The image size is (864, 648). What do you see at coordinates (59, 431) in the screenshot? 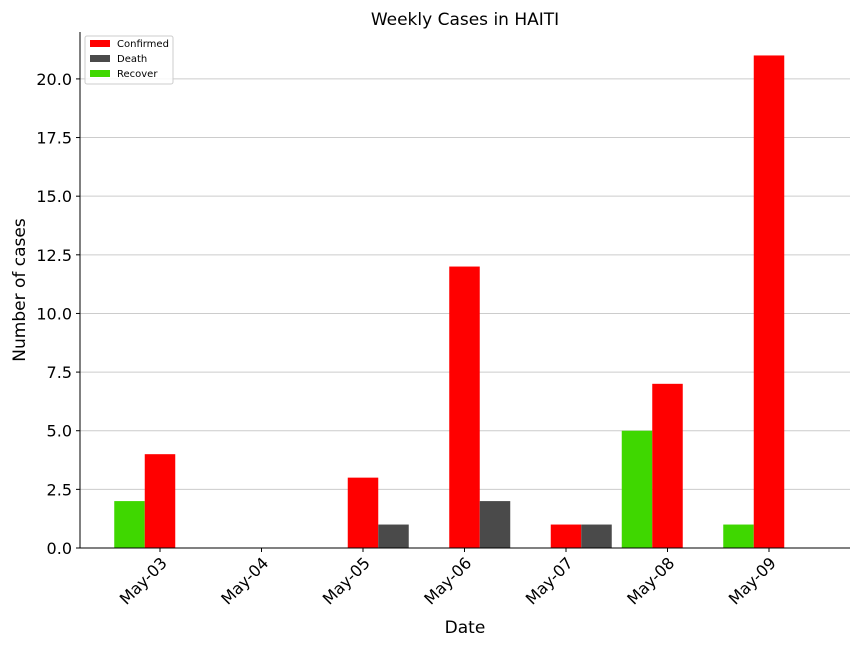
I see `y-tick-label: 5.0` at bounding box center [59, 431].